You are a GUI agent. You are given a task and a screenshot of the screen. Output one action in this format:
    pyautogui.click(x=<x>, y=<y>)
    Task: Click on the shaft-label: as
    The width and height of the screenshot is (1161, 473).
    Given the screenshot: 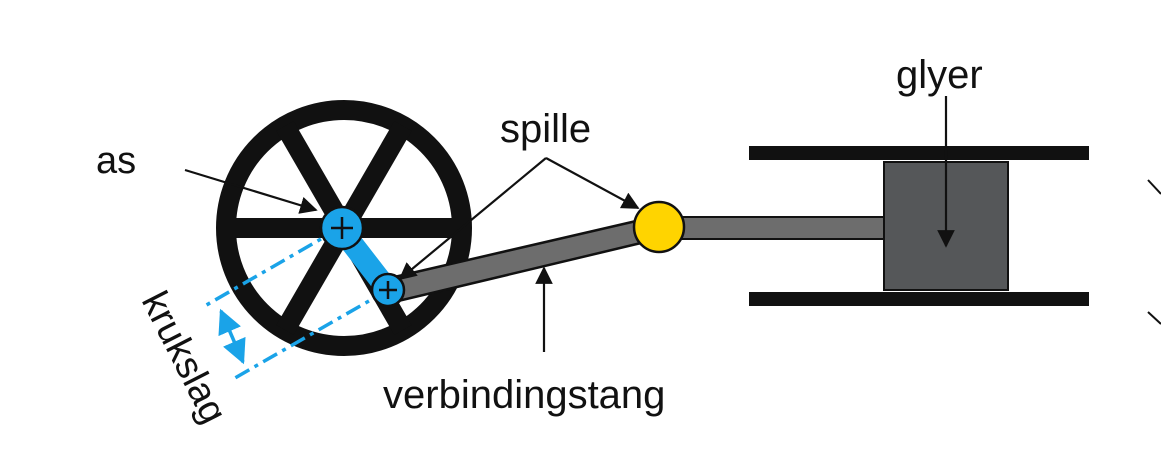 What is the action you would take?
    pyautogui.click(x=116, y=161)
    